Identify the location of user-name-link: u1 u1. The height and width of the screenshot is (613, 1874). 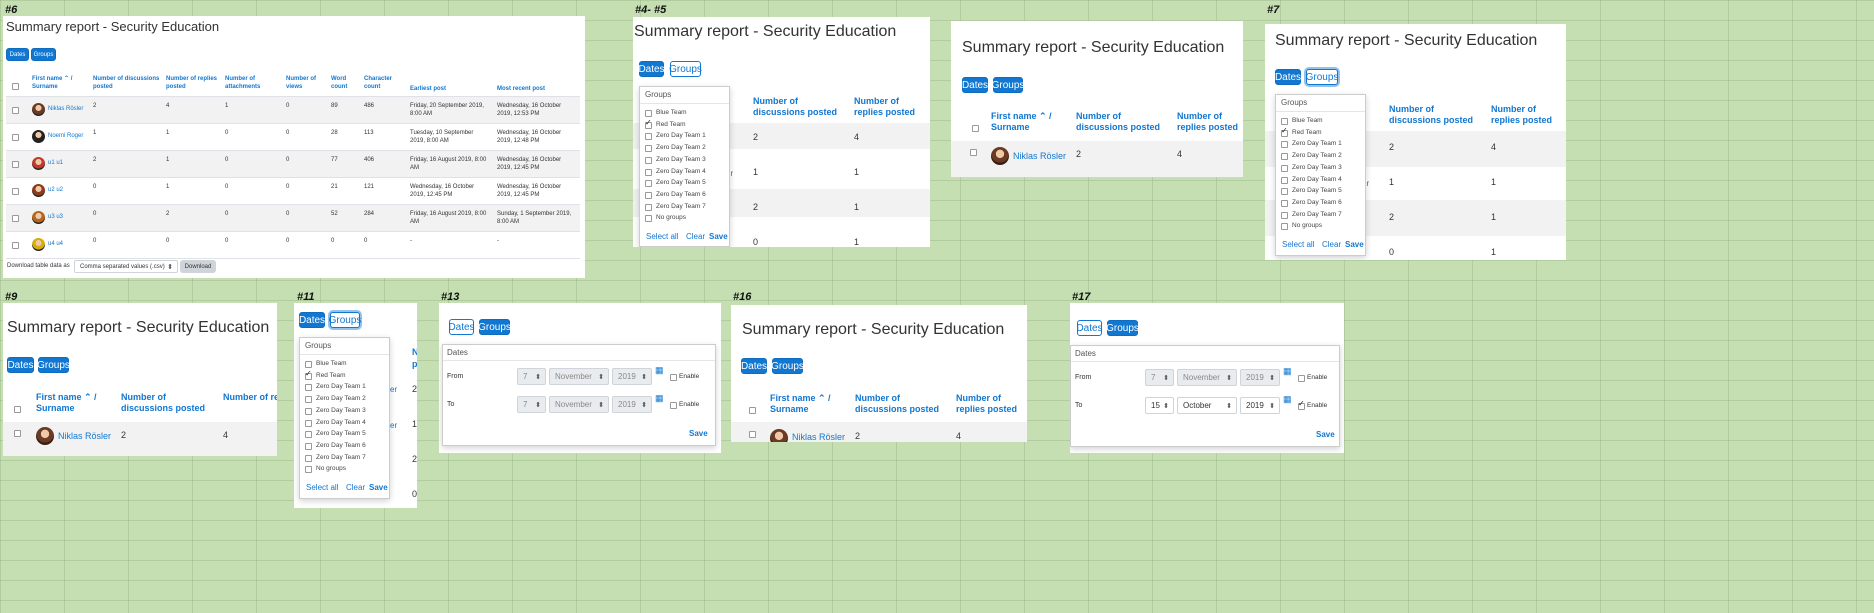
(56, 163).